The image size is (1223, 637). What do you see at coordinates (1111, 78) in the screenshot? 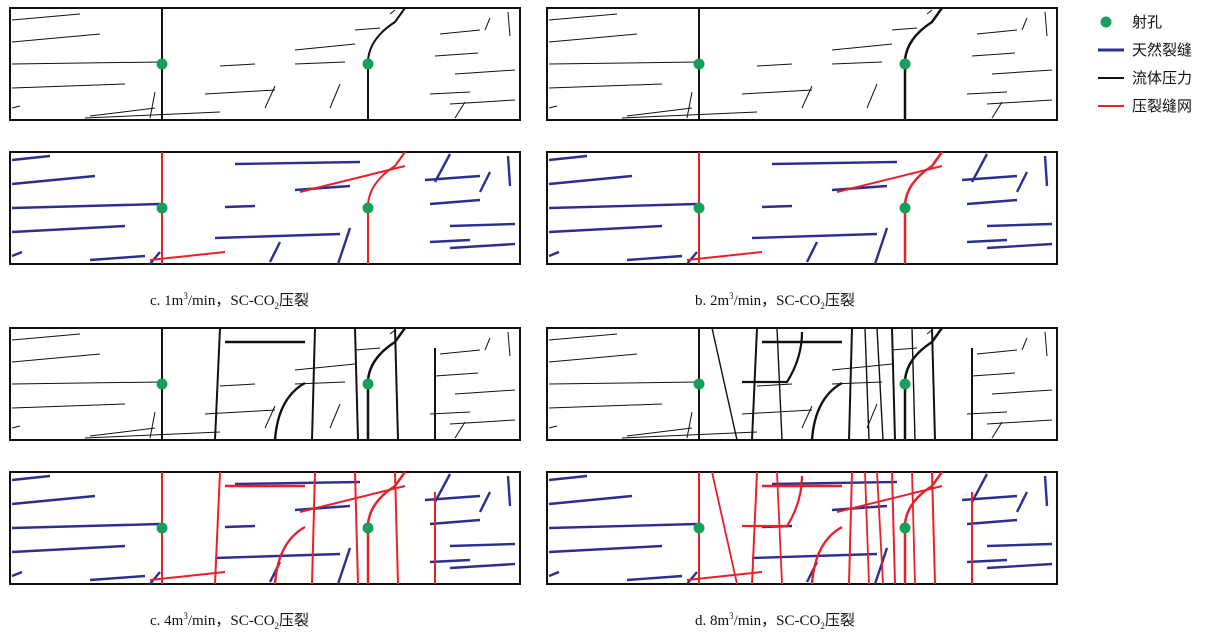
I see `fluid-pressure-line-icon` at bounding box center [1111, 78].